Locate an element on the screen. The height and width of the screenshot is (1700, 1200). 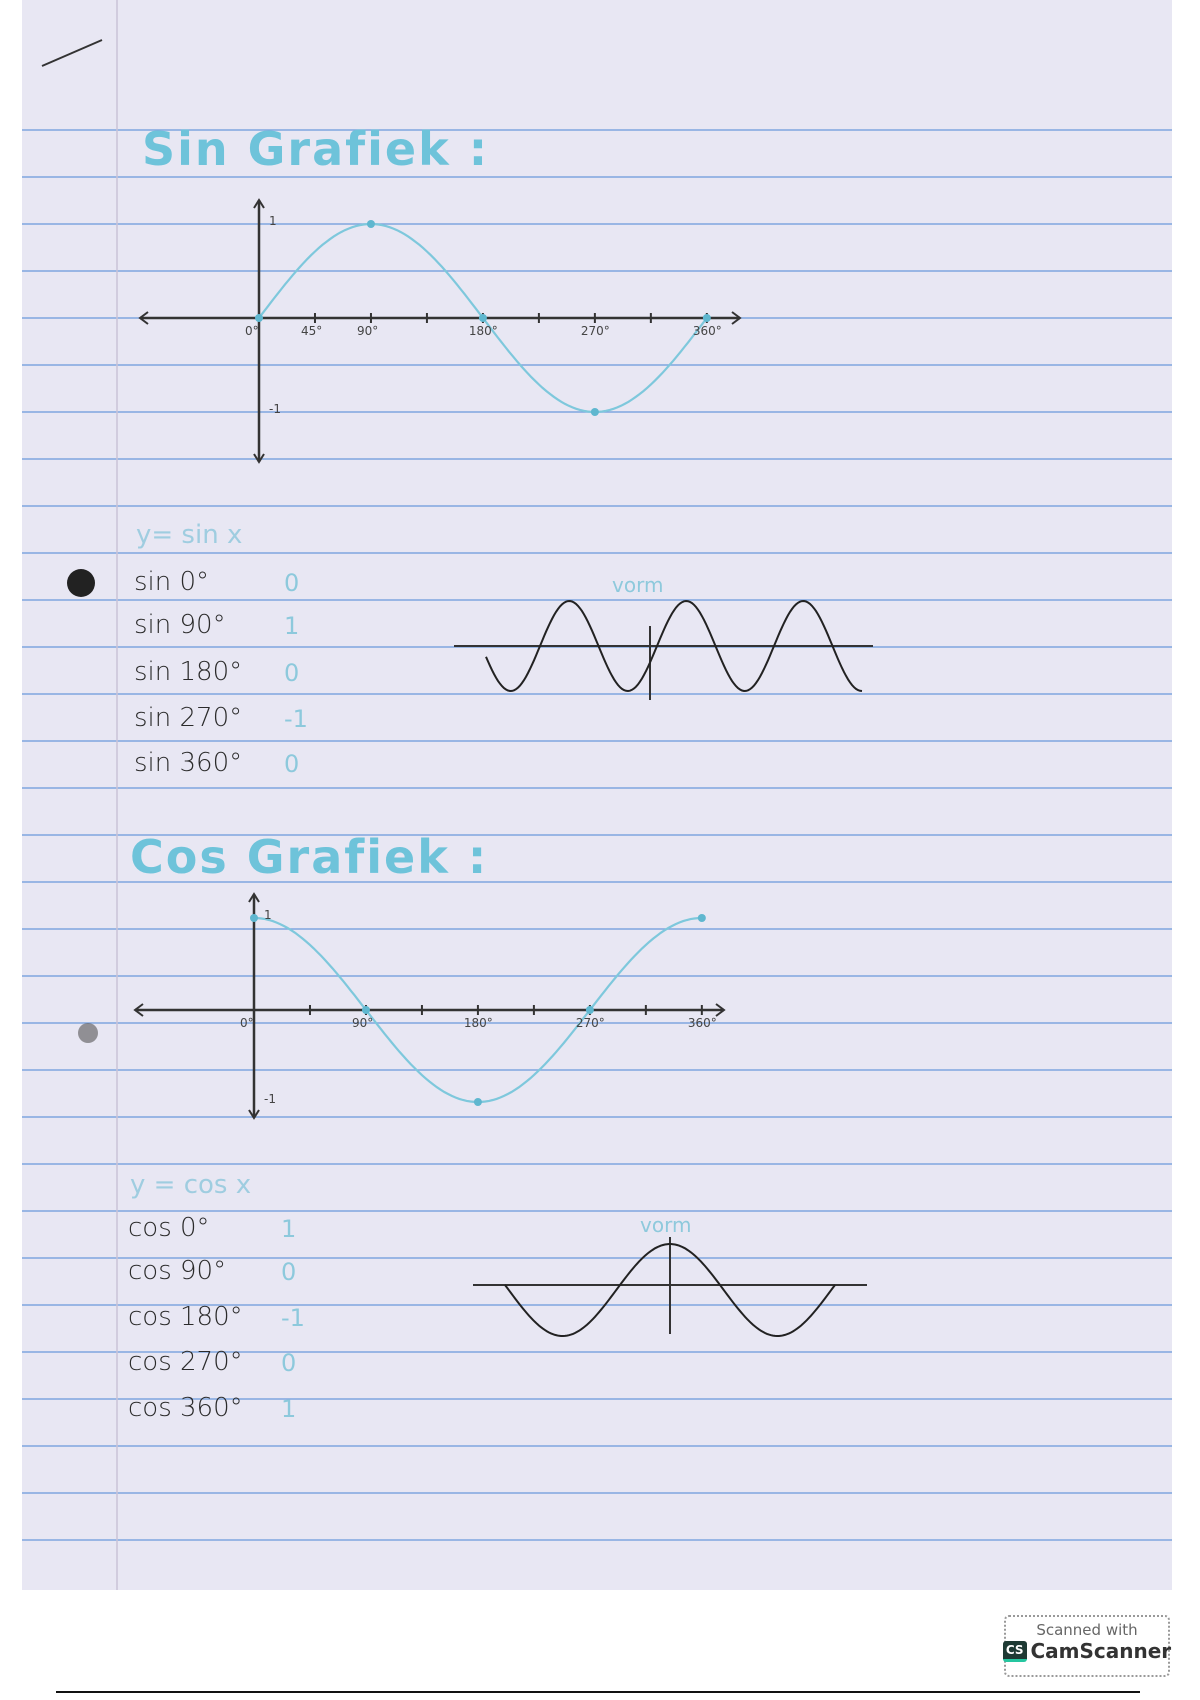
cos-x-tick-label: 0° is located at coordinates (247, 1023).